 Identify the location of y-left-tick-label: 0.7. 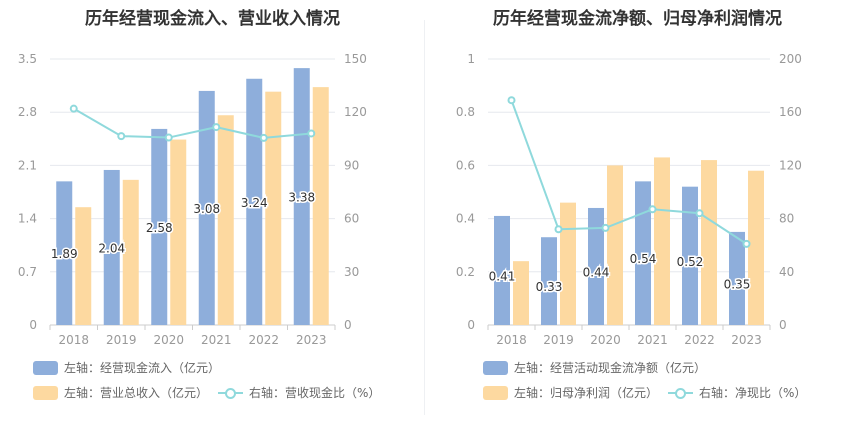
(27, 272).